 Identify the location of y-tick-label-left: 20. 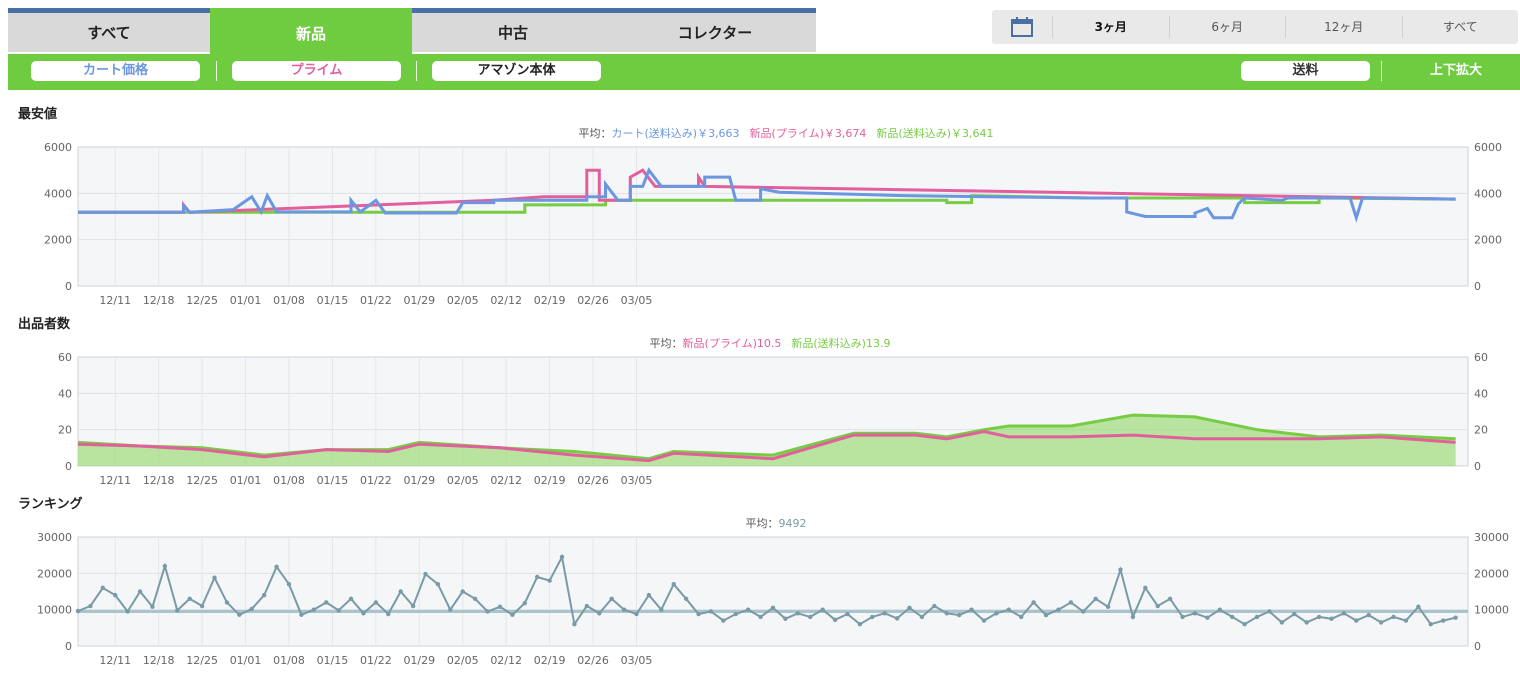
(65, 430).